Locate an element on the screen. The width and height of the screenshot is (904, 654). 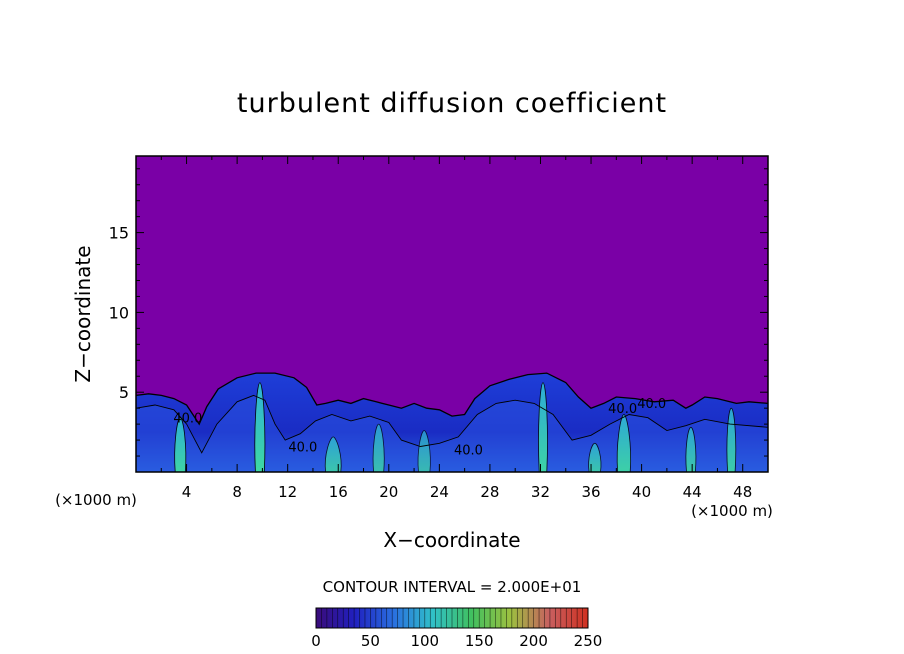
x-tick-label-5: 24 is located at coordinates (439, 492).